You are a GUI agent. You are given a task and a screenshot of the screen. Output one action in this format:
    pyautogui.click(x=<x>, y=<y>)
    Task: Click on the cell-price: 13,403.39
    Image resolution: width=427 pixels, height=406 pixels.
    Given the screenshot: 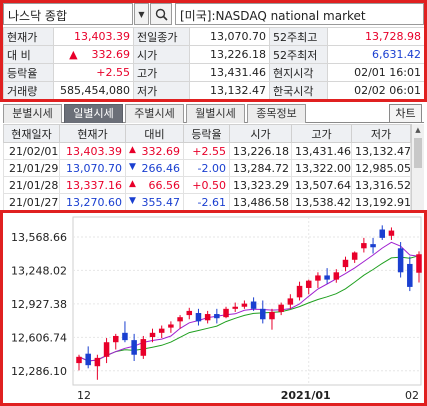 What is the action you would take?
    pyautogui.click(x=92, y=151)
    